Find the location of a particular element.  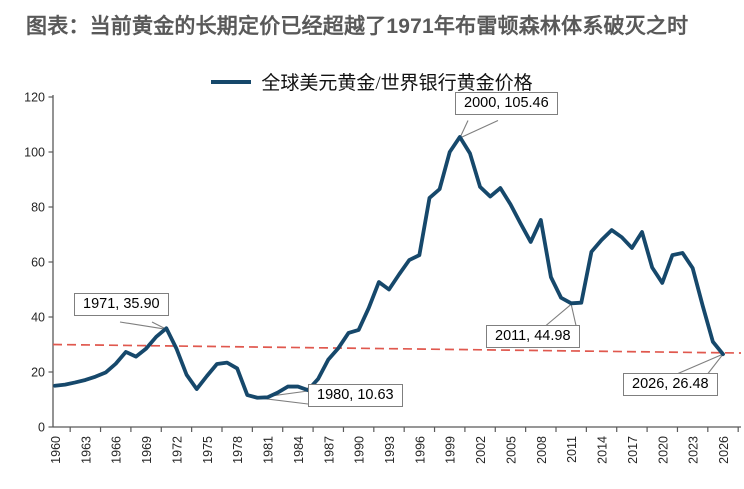

svg-text: 1981 is located at coordinates (269, 450).